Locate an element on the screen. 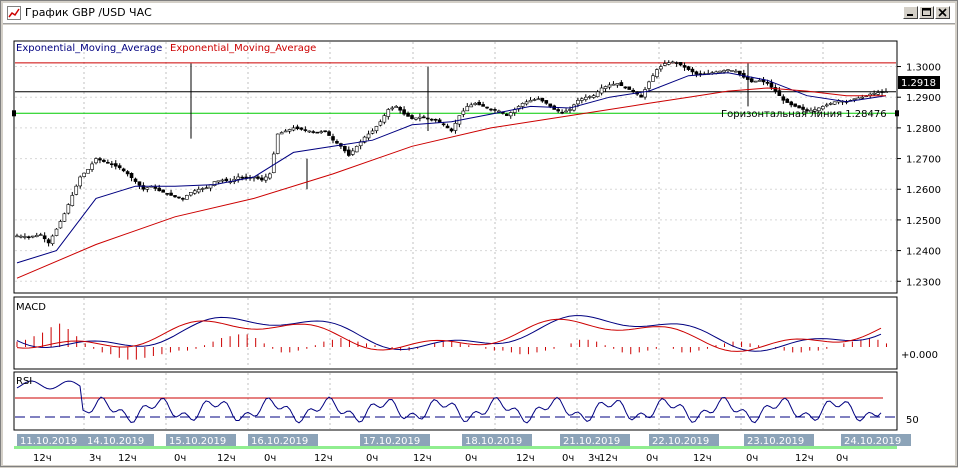  line-handle-right is located at coordinates (897, 113).